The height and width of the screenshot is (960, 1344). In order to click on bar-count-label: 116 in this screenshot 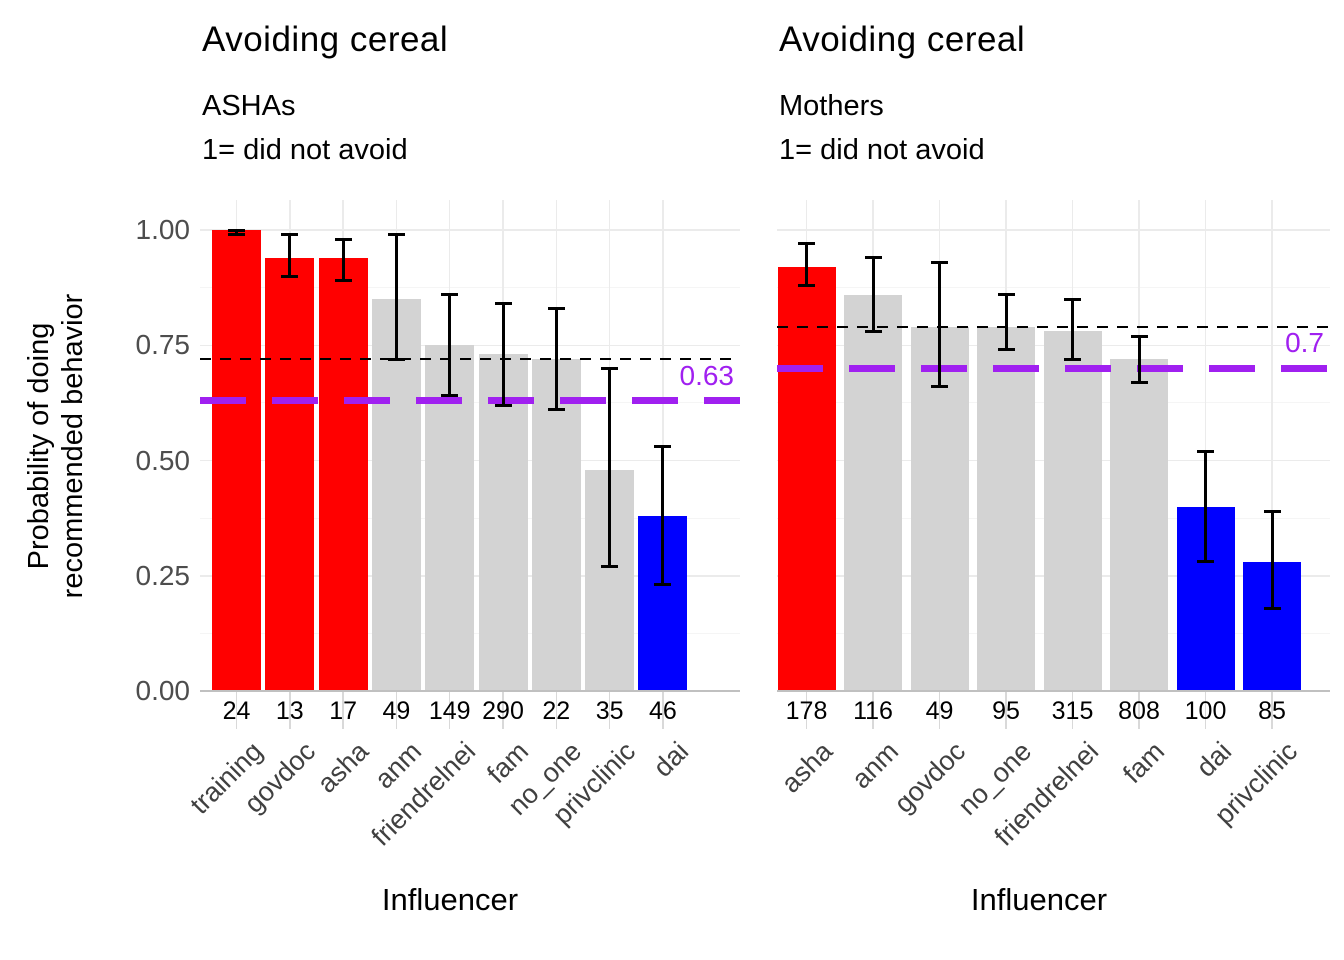, I will do `click(873, 711)`.